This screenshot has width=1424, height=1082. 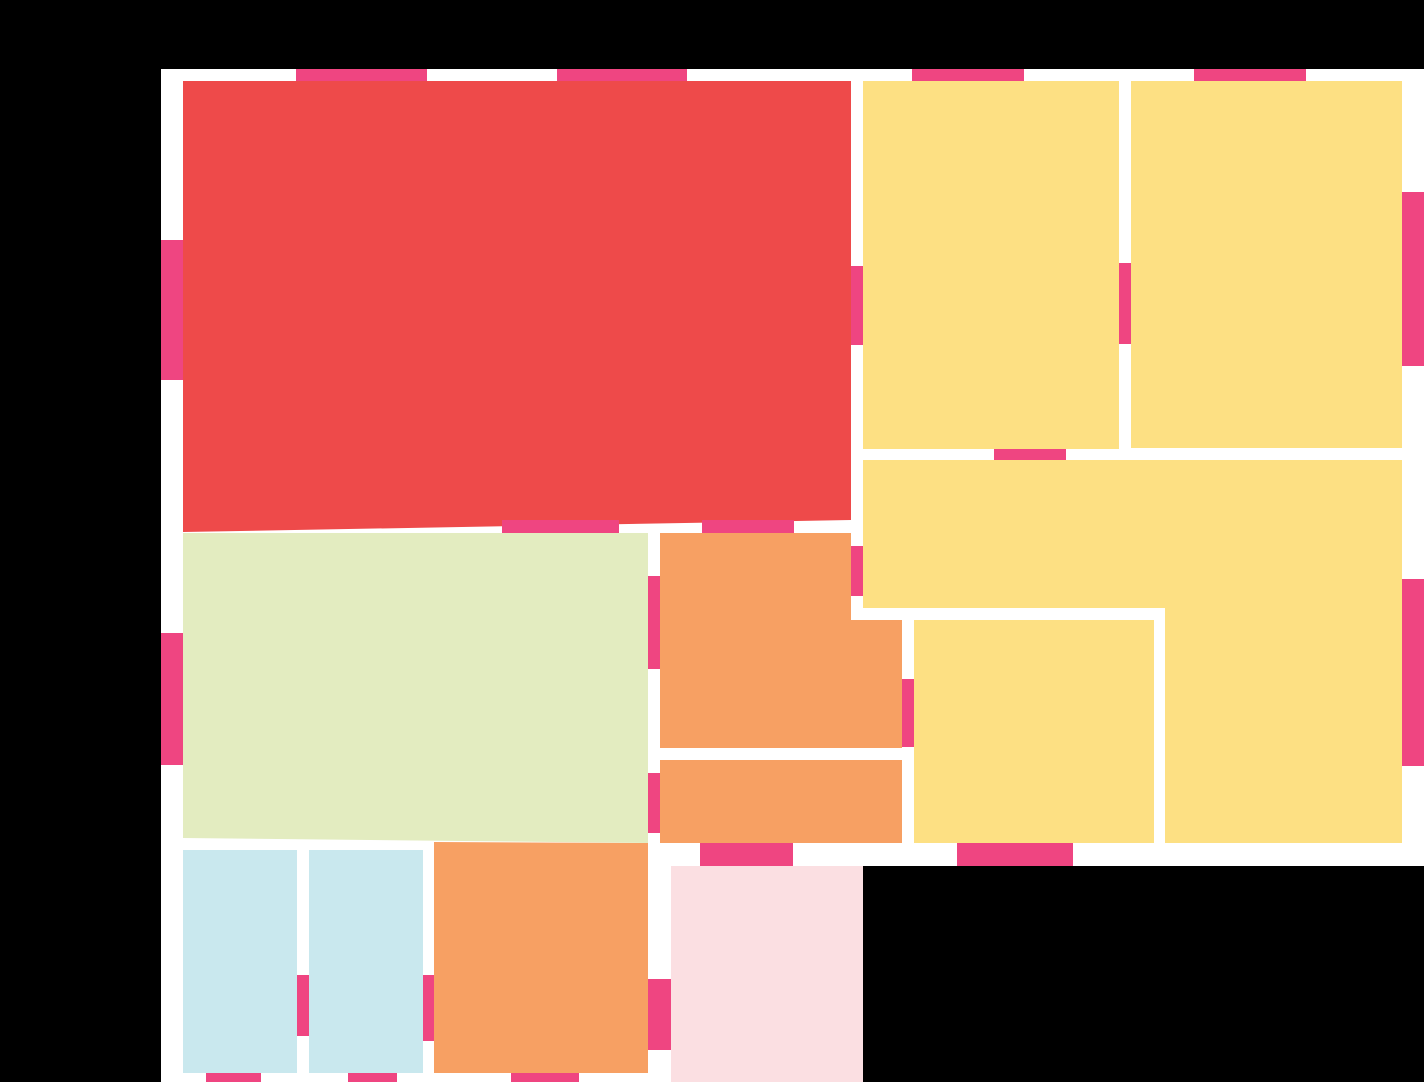 What do you see at coordinates (991, 265) in the screenshot?
I see `room-yellow-top-center` at bounding box center [991, 265].